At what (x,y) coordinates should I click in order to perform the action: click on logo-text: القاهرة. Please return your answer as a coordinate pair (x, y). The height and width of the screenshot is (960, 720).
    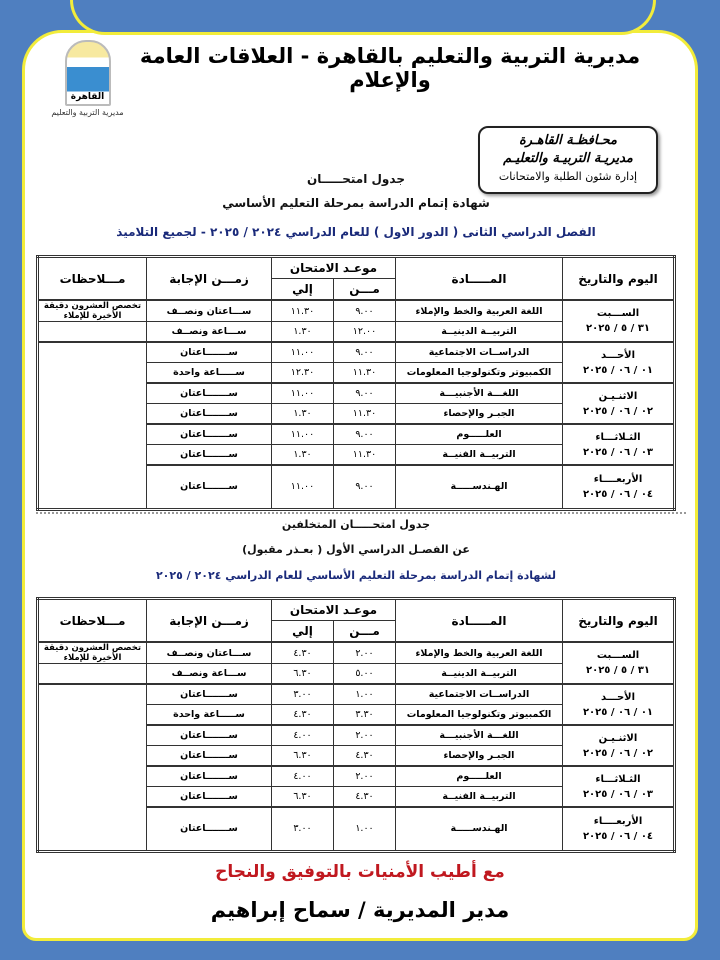
    Looking at the image, I should click on (87, 97).